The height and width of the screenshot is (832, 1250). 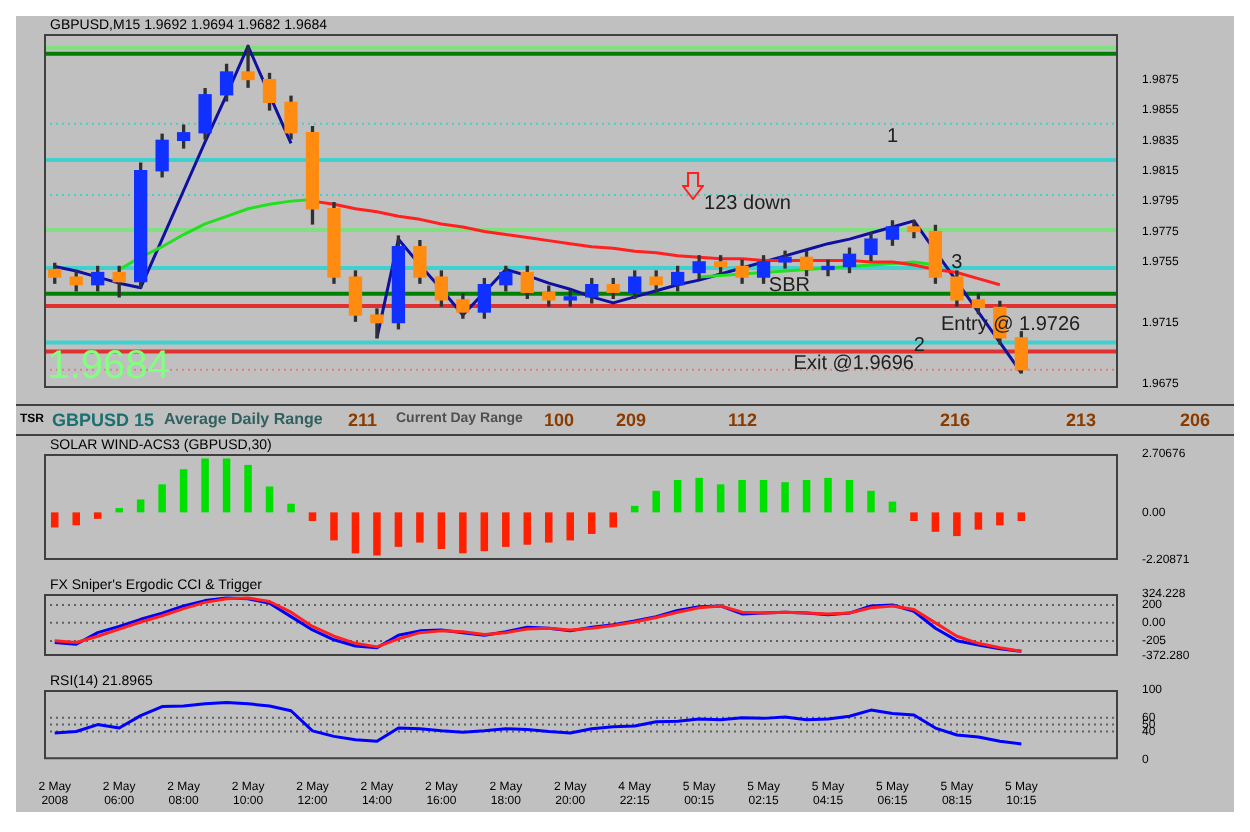 I want to click on text: 209, so click(x=631, y=420).